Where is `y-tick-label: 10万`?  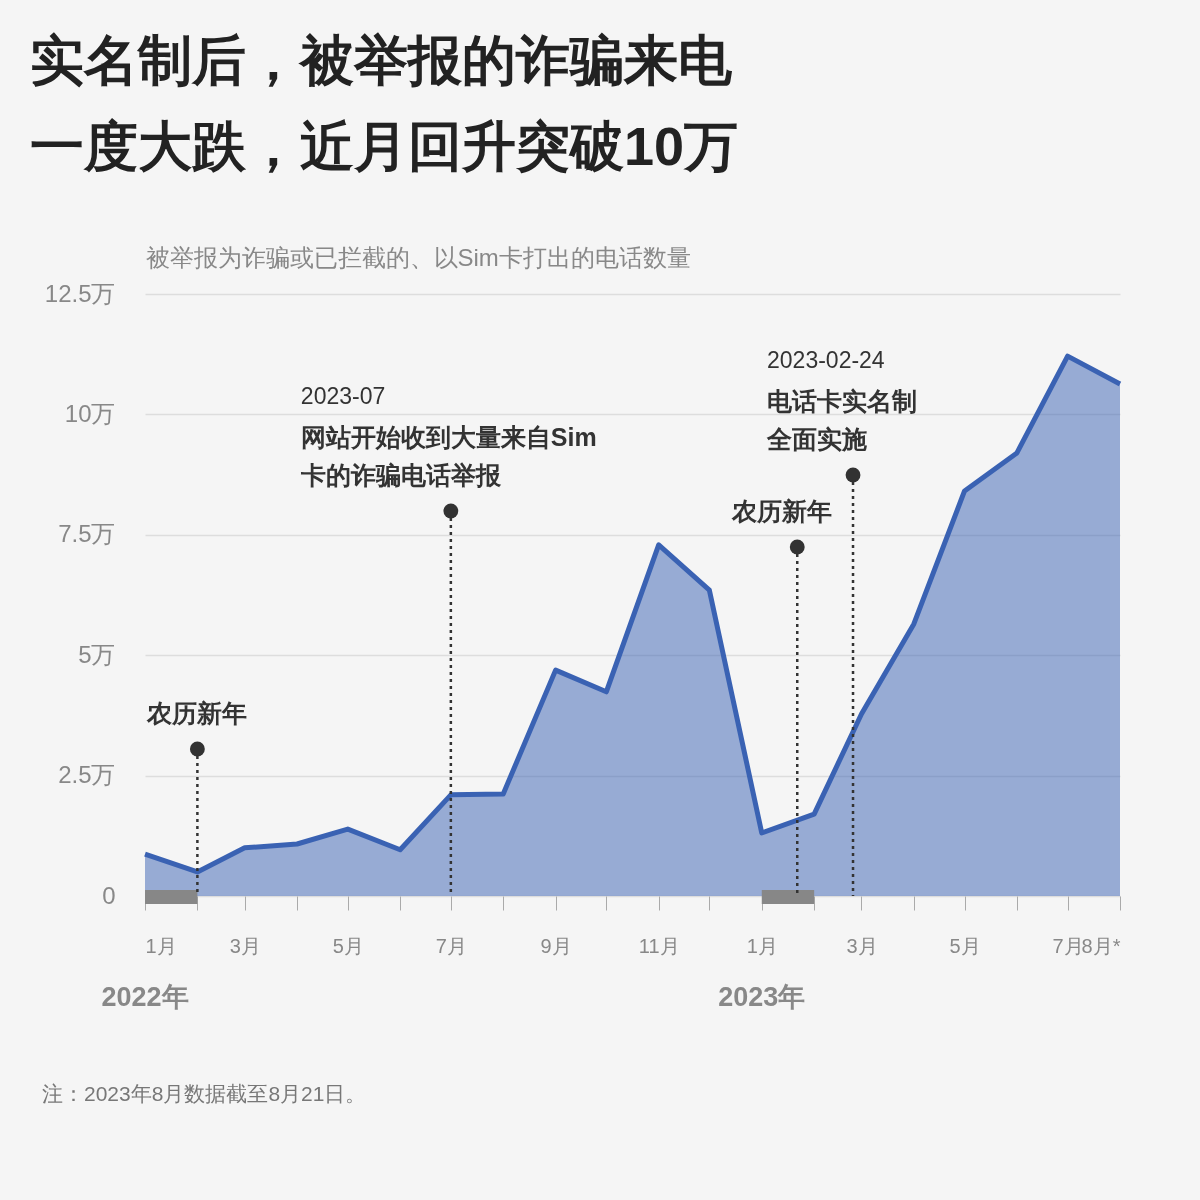
y-tick-label: 10万 is located at coordinates (90, 413).